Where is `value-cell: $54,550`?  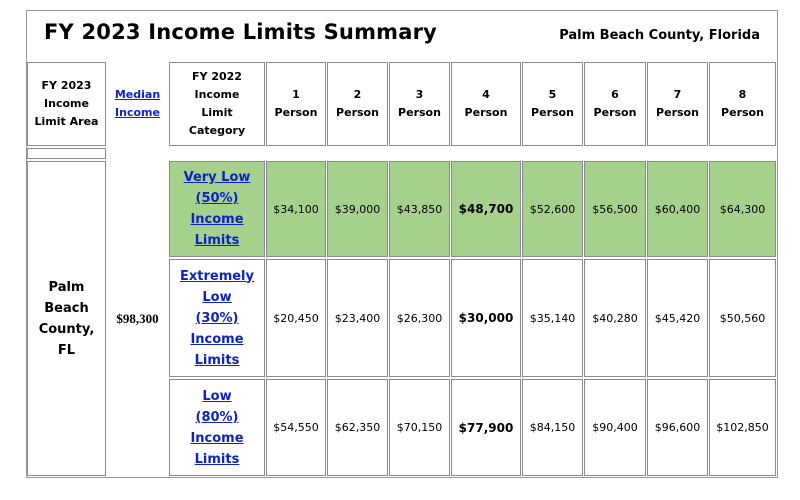
value-cell: $54,550 is located at coordinates (296, 427).